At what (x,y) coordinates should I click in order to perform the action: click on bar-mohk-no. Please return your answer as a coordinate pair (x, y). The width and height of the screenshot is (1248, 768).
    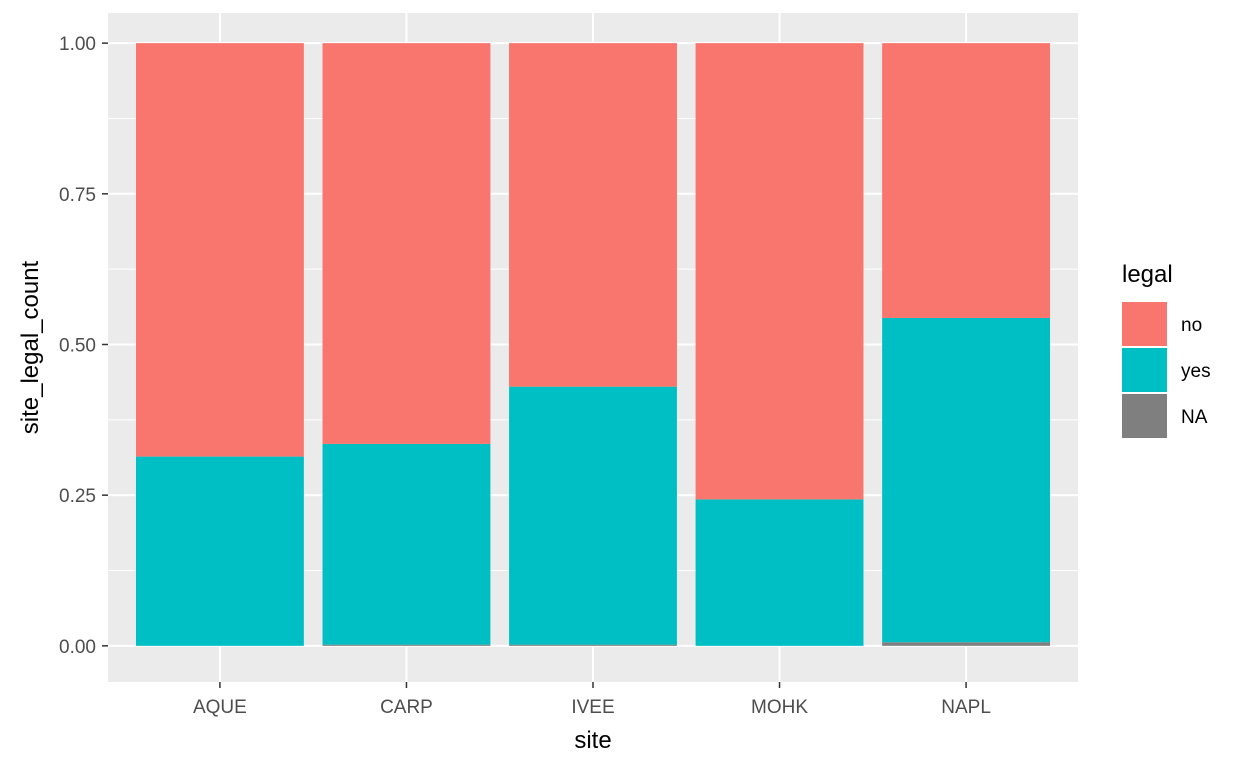
    Looking at the image, I should click on (779, 271).